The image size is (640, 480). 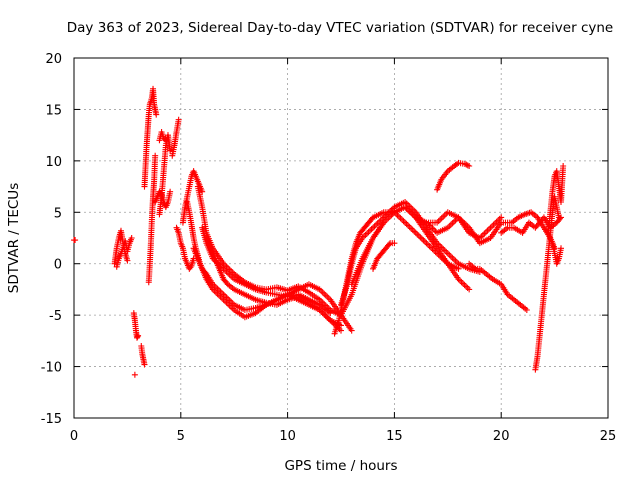 I want to click on series-t30, so click(x=557, y=253).